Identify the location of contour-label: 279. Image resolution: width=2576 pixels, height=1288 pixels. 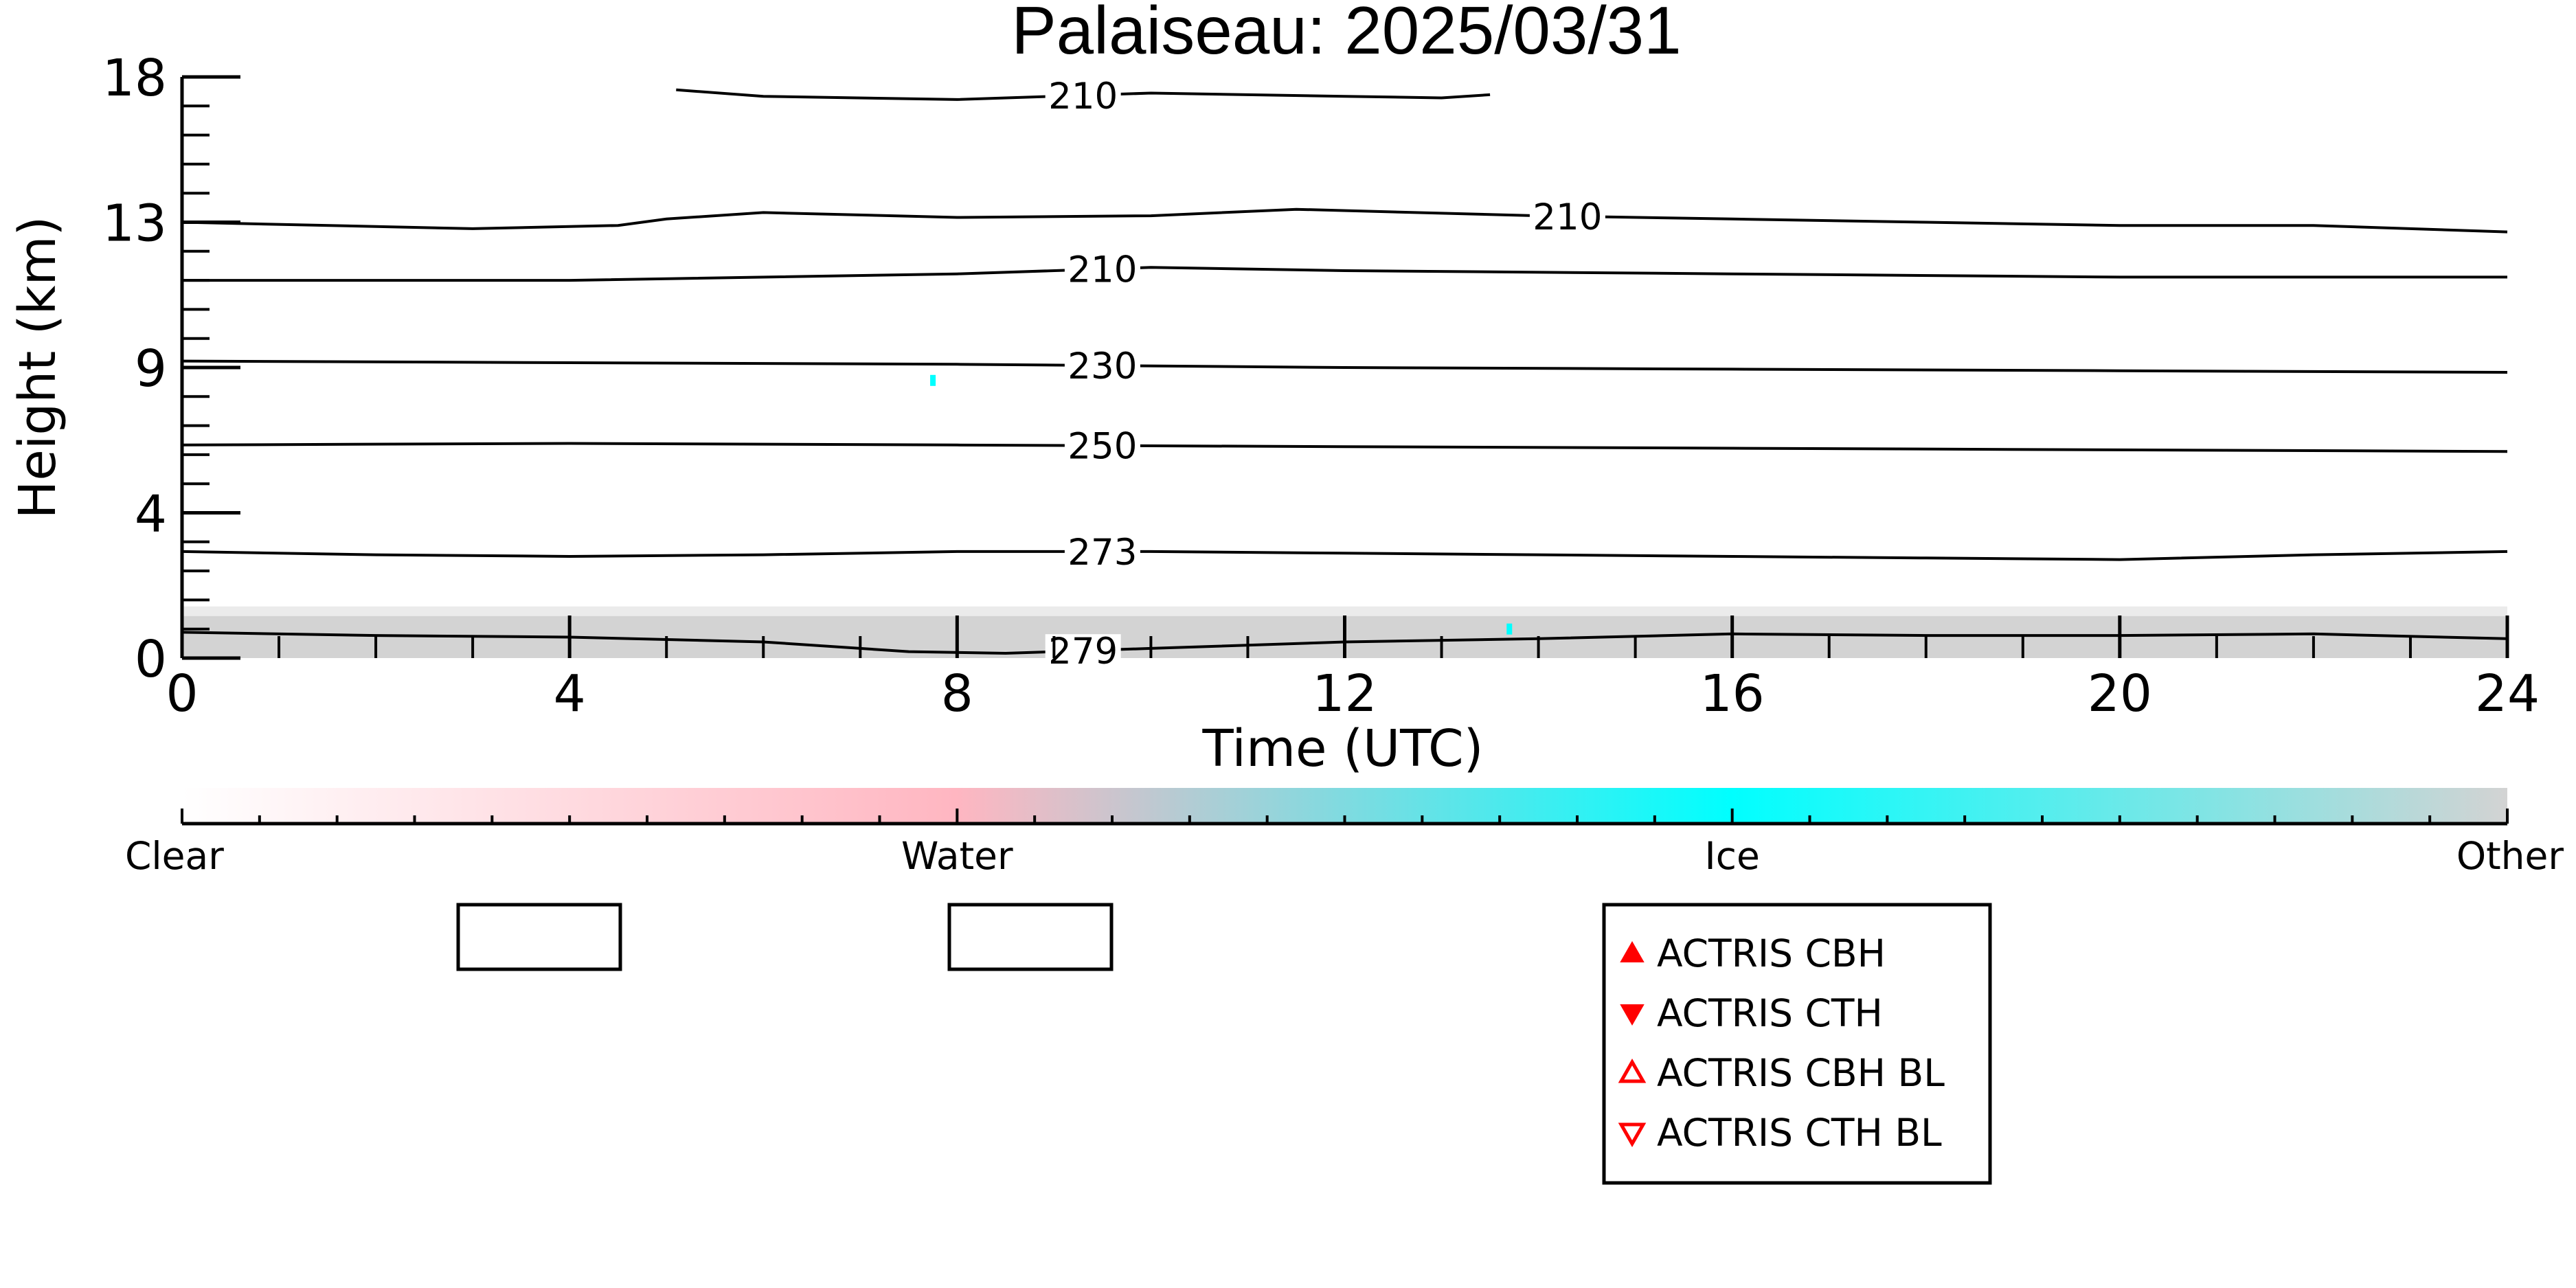
(1083, 652).